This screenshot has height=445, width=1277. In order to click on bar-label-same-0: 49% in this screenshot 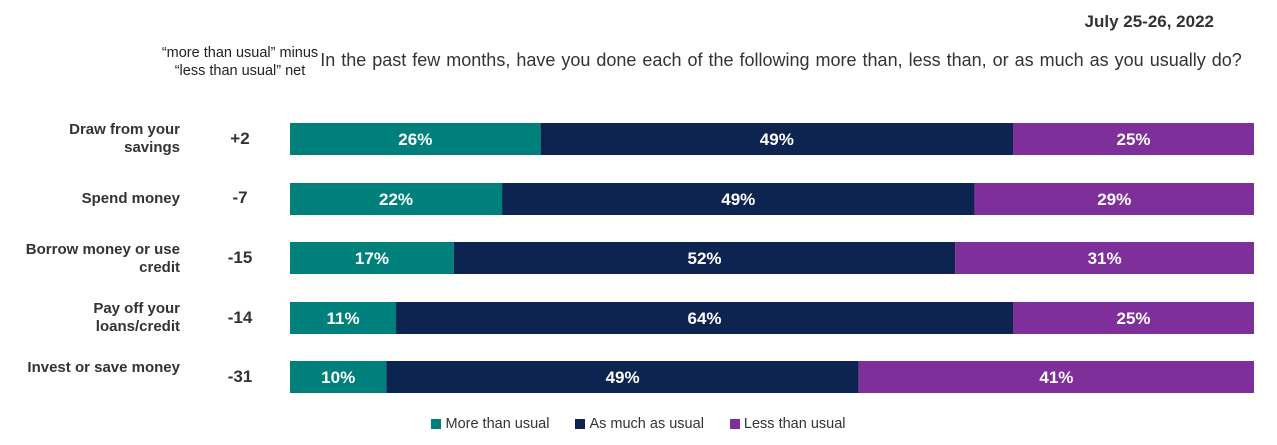, I will do `click(777, 139)`.